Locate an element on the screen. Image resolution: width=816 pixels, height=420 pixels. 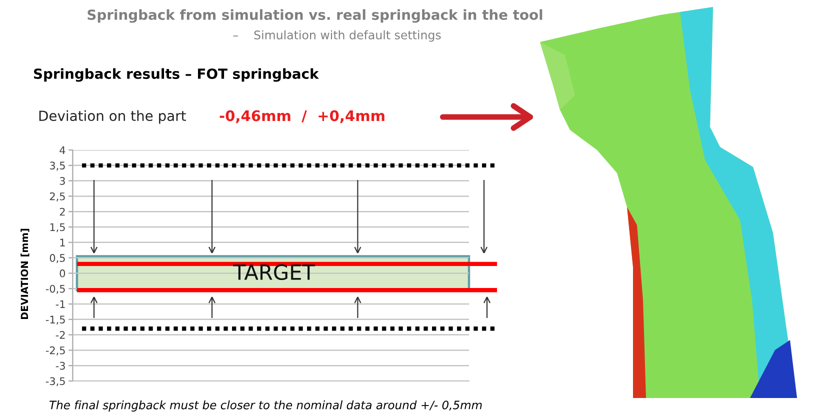
y-tick-label: -2 is located at coordinates (60, 335).